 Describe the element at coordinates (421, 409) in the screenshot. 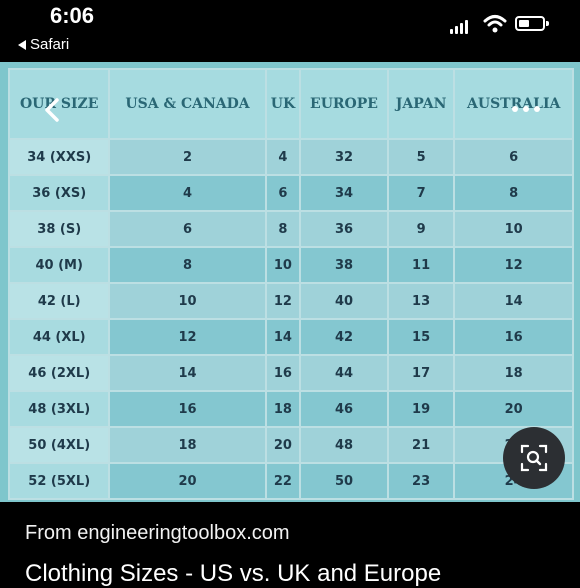

I see `table-cell: 19` at that location.